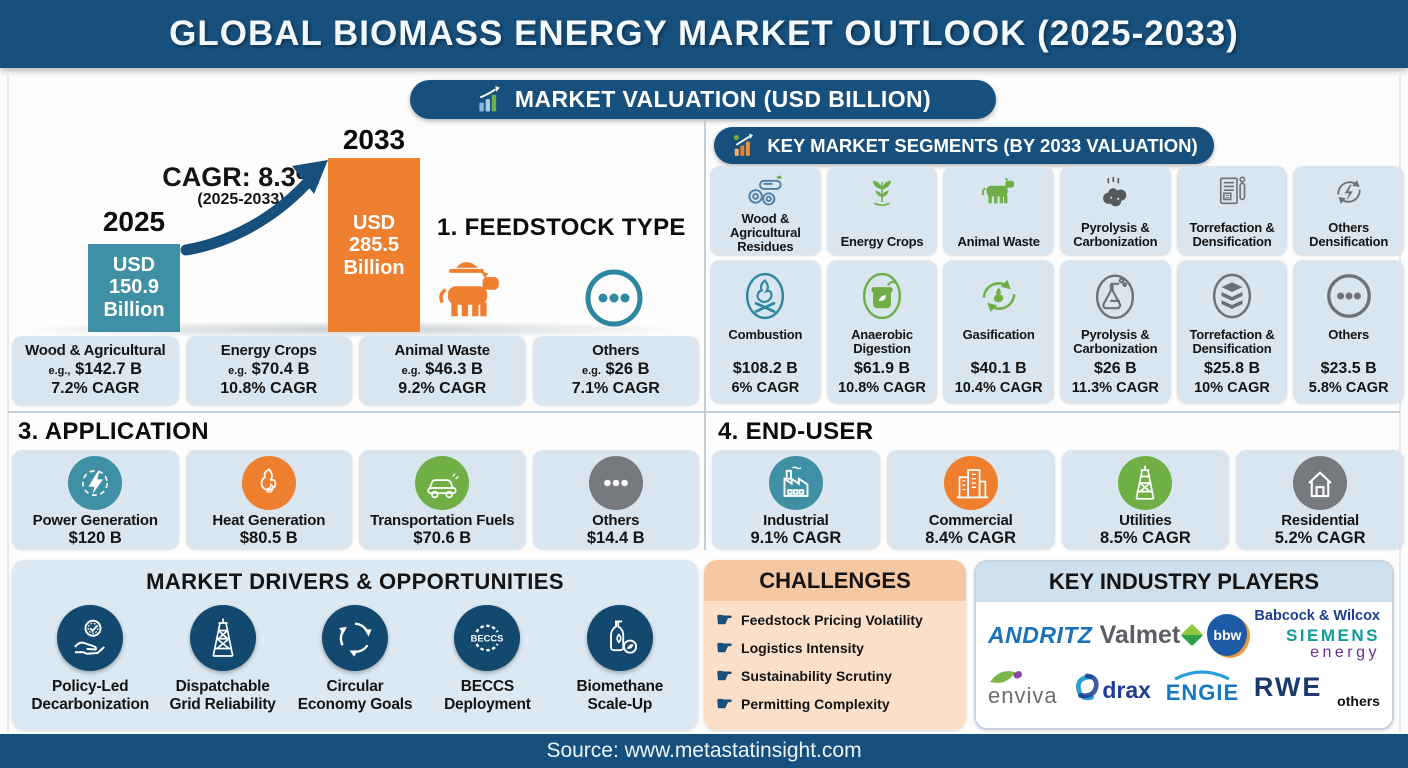 The height and width of the screenshot is (768, 1408). I want to click on vertical-divider, so click(705, 335).